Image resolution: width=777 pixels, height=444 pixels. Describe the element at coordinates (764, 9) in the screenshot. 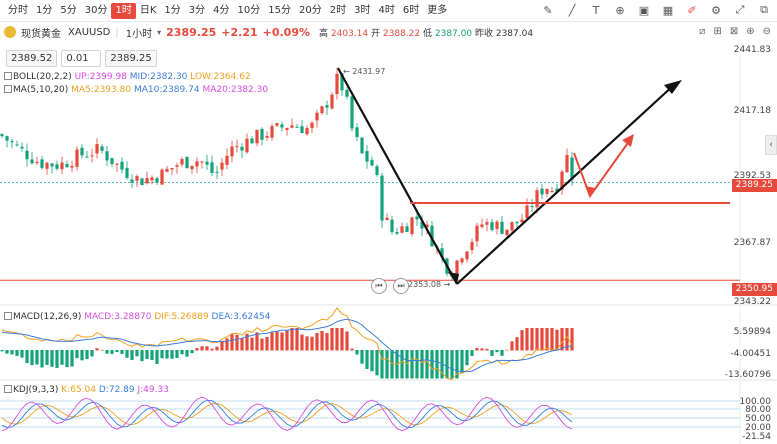

I see `screenshot-icon: ⧉` at that location.